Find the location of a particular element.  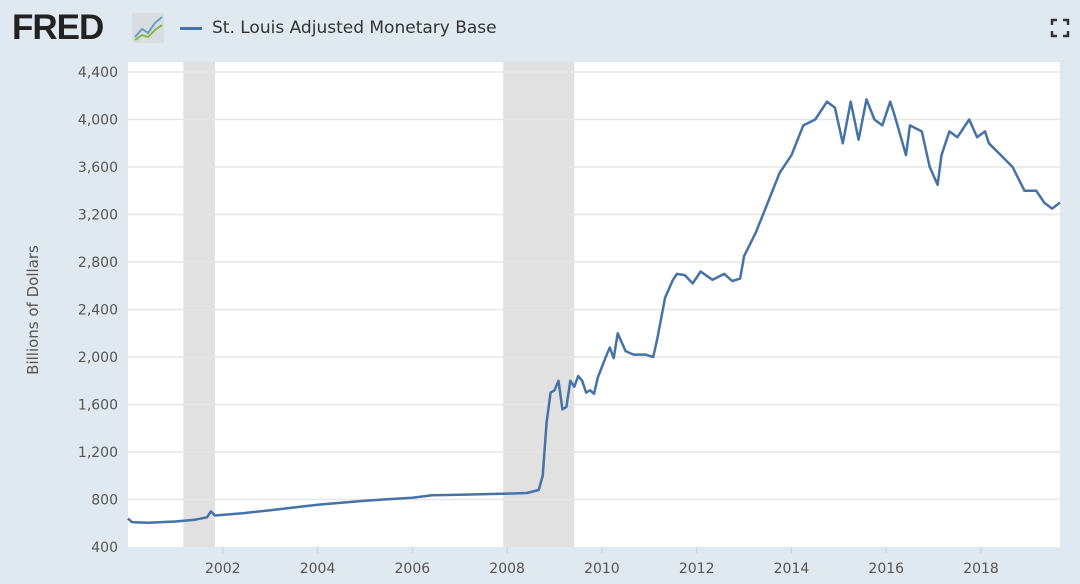

x-tick-label: 2018 is located at coordinates (981, 569).